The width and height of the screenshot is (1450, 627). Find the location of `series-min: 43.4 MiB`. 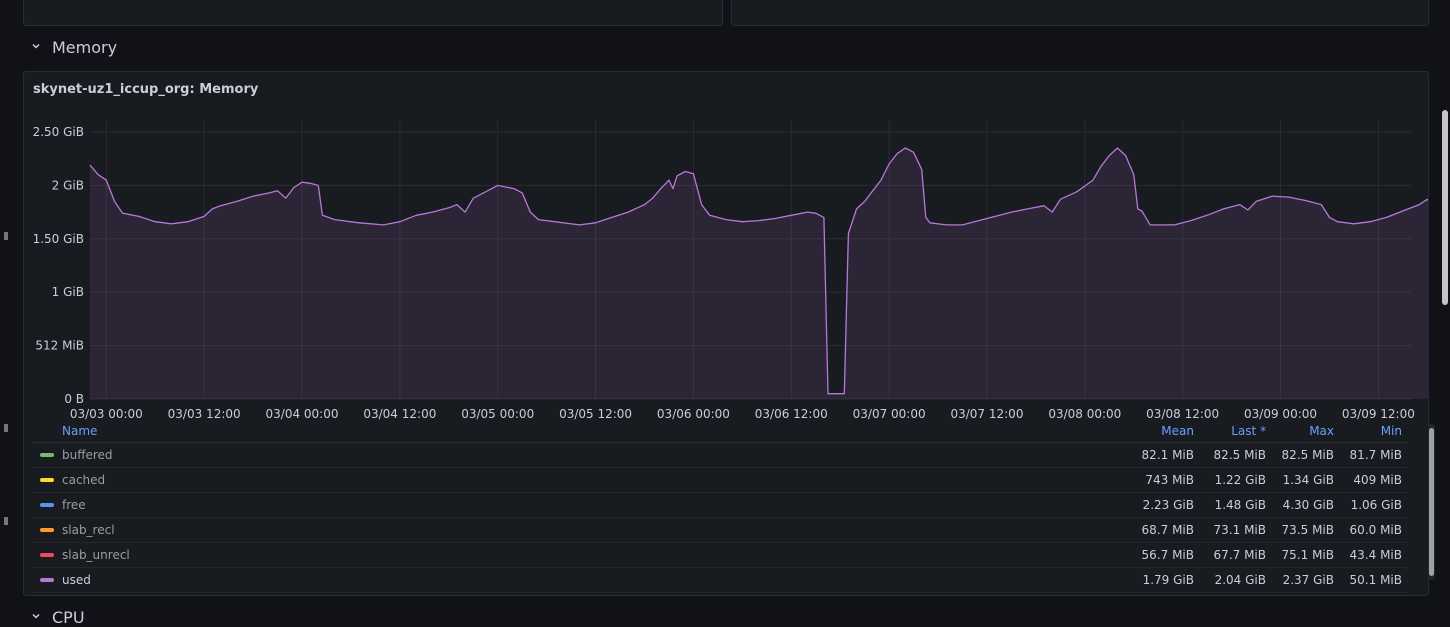

series-min: 43.4 MiB is located at coordinates (1375, 555).